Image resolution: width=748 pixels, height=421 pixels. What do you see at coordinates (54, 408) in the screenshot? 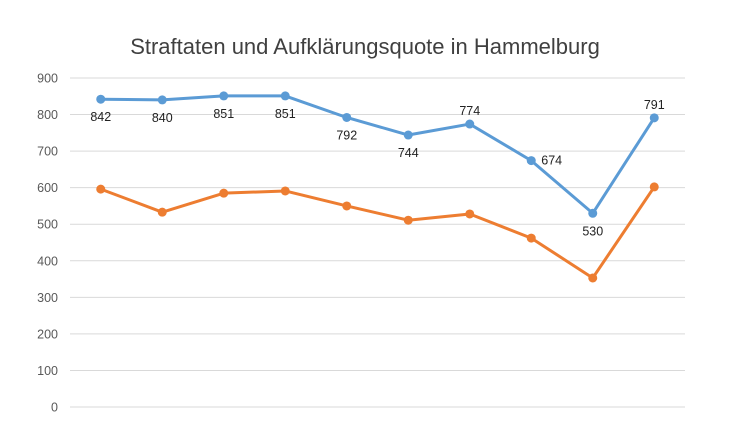
I see `y-tick-label: 0` at bounding box center [54, 408].